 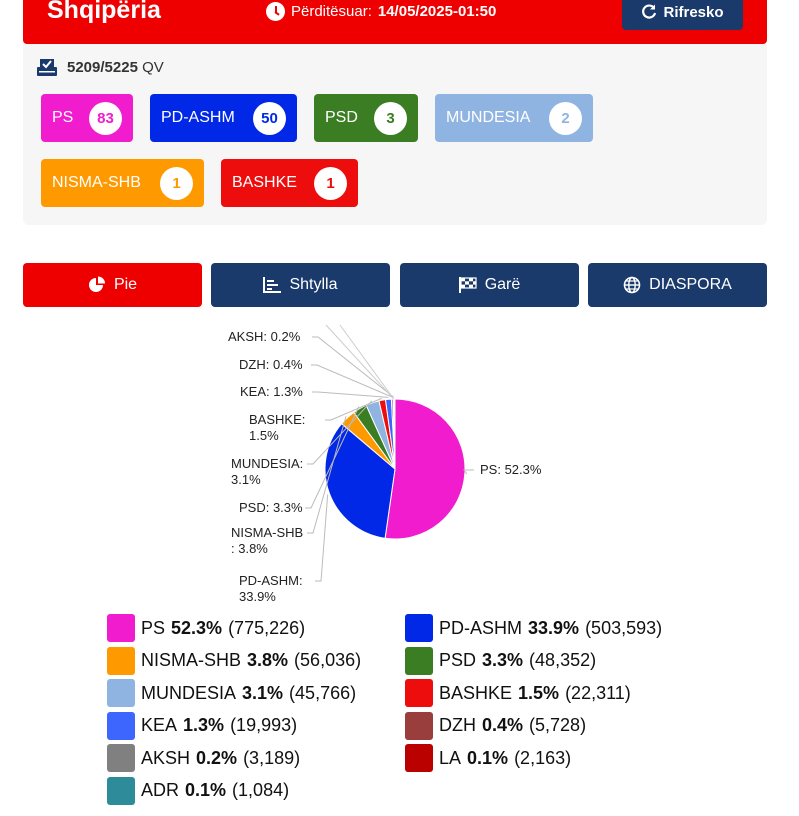 I want to click on legend-votes: (48,352), so click(x=563, y=660).